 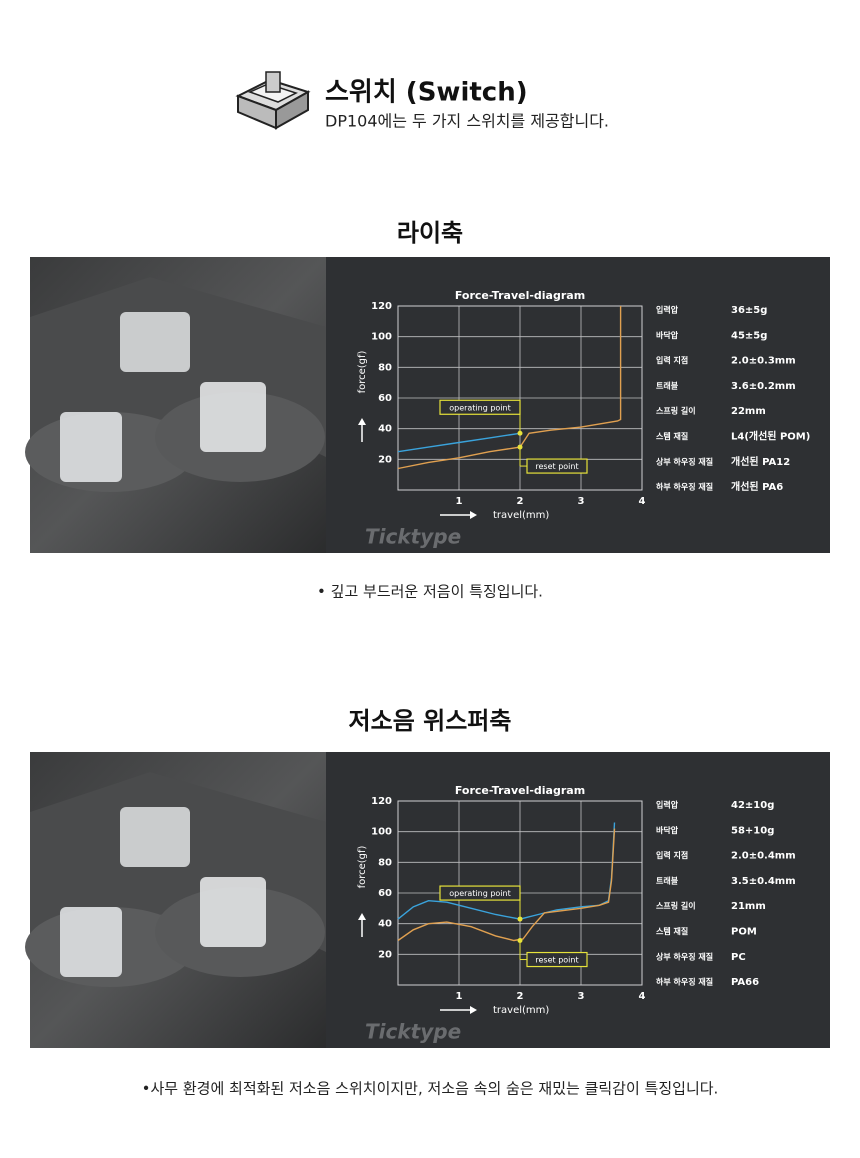 I want to click on spec-value: 개선된 PA6, so click(x=757, y=486).